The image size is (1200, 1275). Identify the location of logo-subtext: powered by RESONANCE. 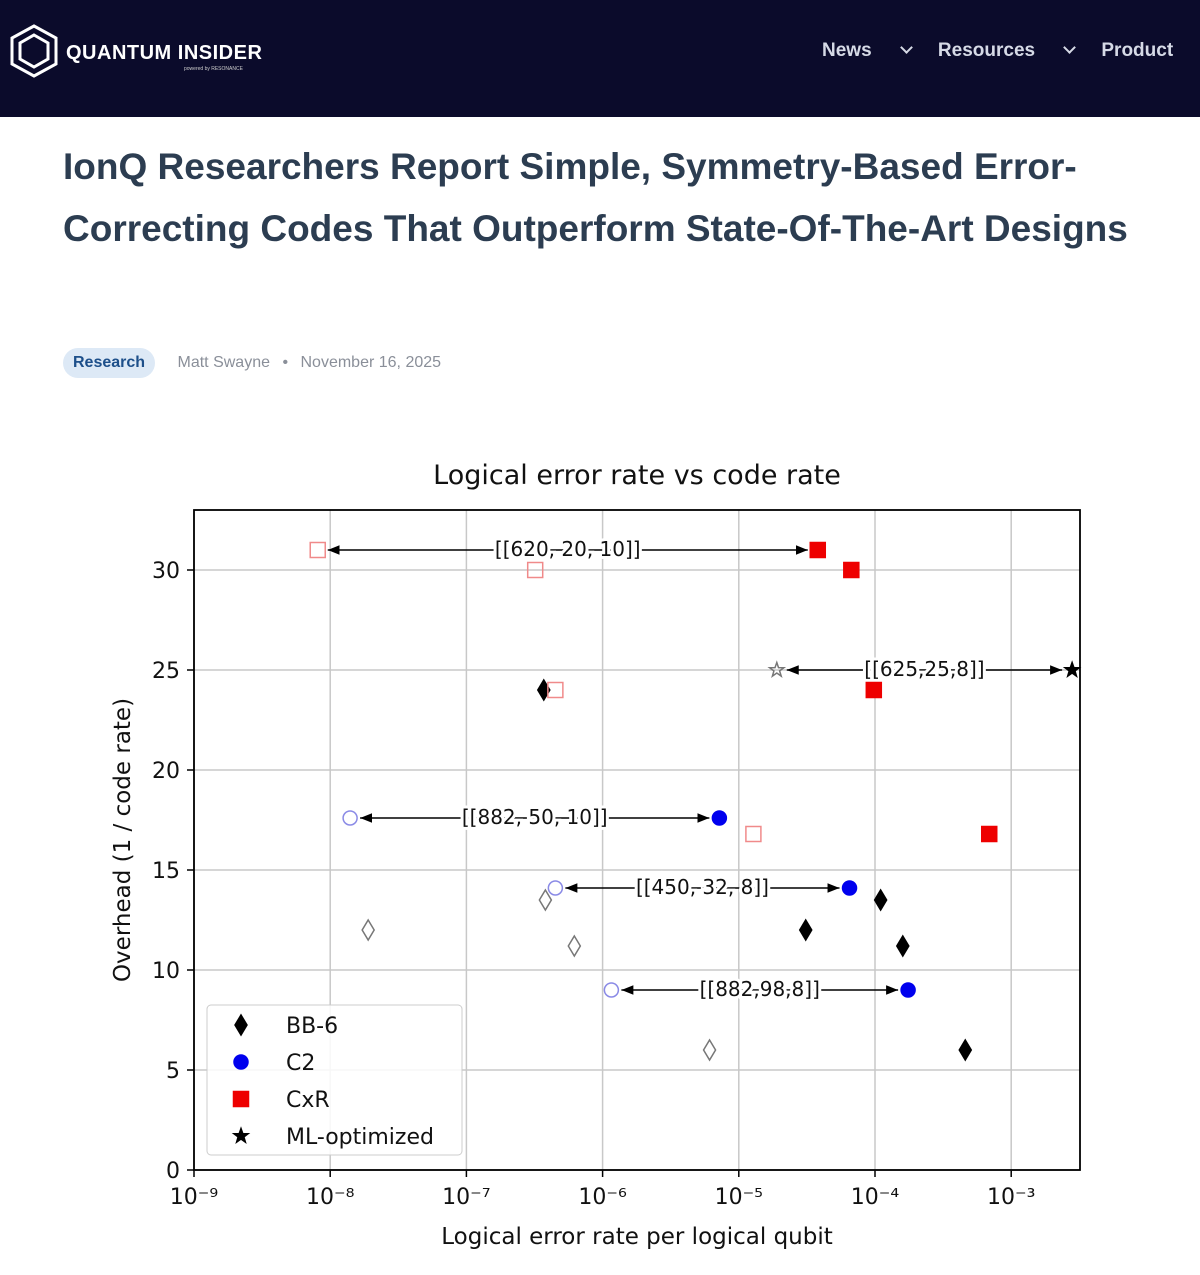
(213, 69).